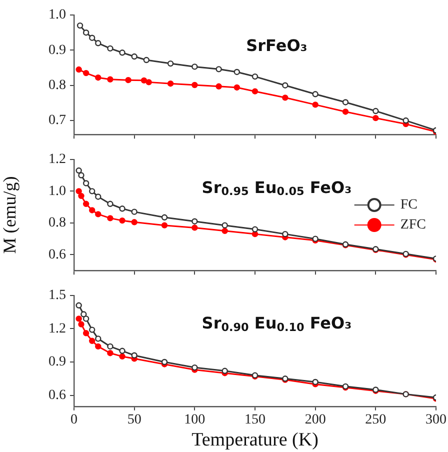 The image size is (448, 452). What do you see at coordinates (74, 420) in the screenshot?
I see `x-tick-label: 0` at bounding box center [74, 420].